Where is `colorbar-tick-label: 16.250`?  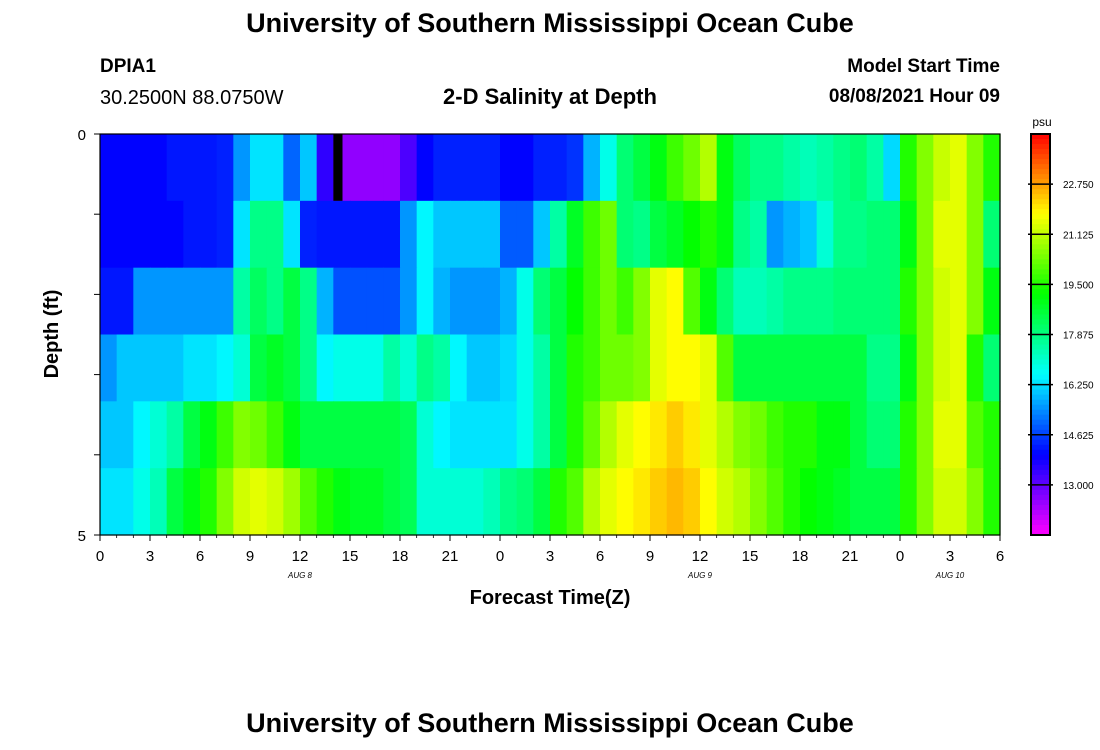 colorbar-tick-label: 16.250 is located at coordinates (1078, 386).